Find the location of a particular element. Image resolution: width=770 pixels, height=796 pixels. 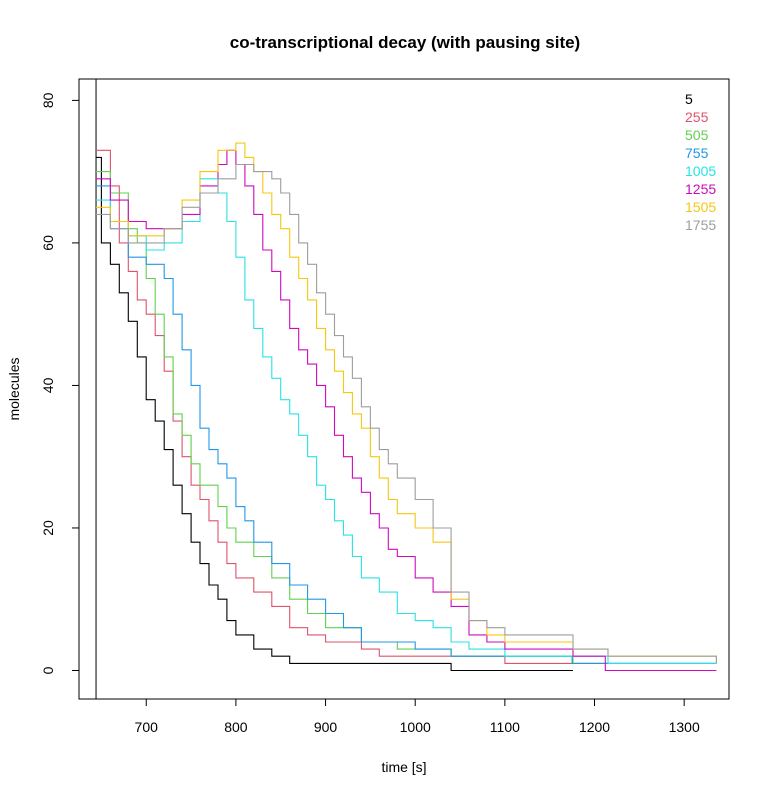

legend-entry: 1255 is located at coordinates (700, 189).